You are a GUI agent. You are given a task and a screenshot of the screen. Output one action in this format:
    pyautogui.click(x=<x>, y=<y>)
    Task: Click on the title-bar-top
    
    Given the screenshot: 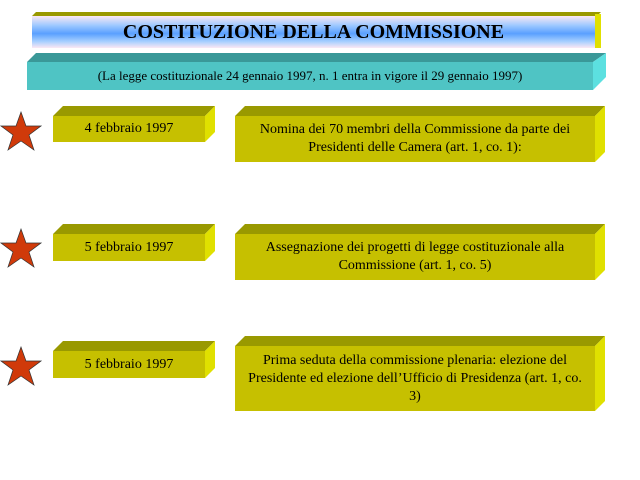 What is the action you would take?
    pyautogui.click(x=316, y=14)
    